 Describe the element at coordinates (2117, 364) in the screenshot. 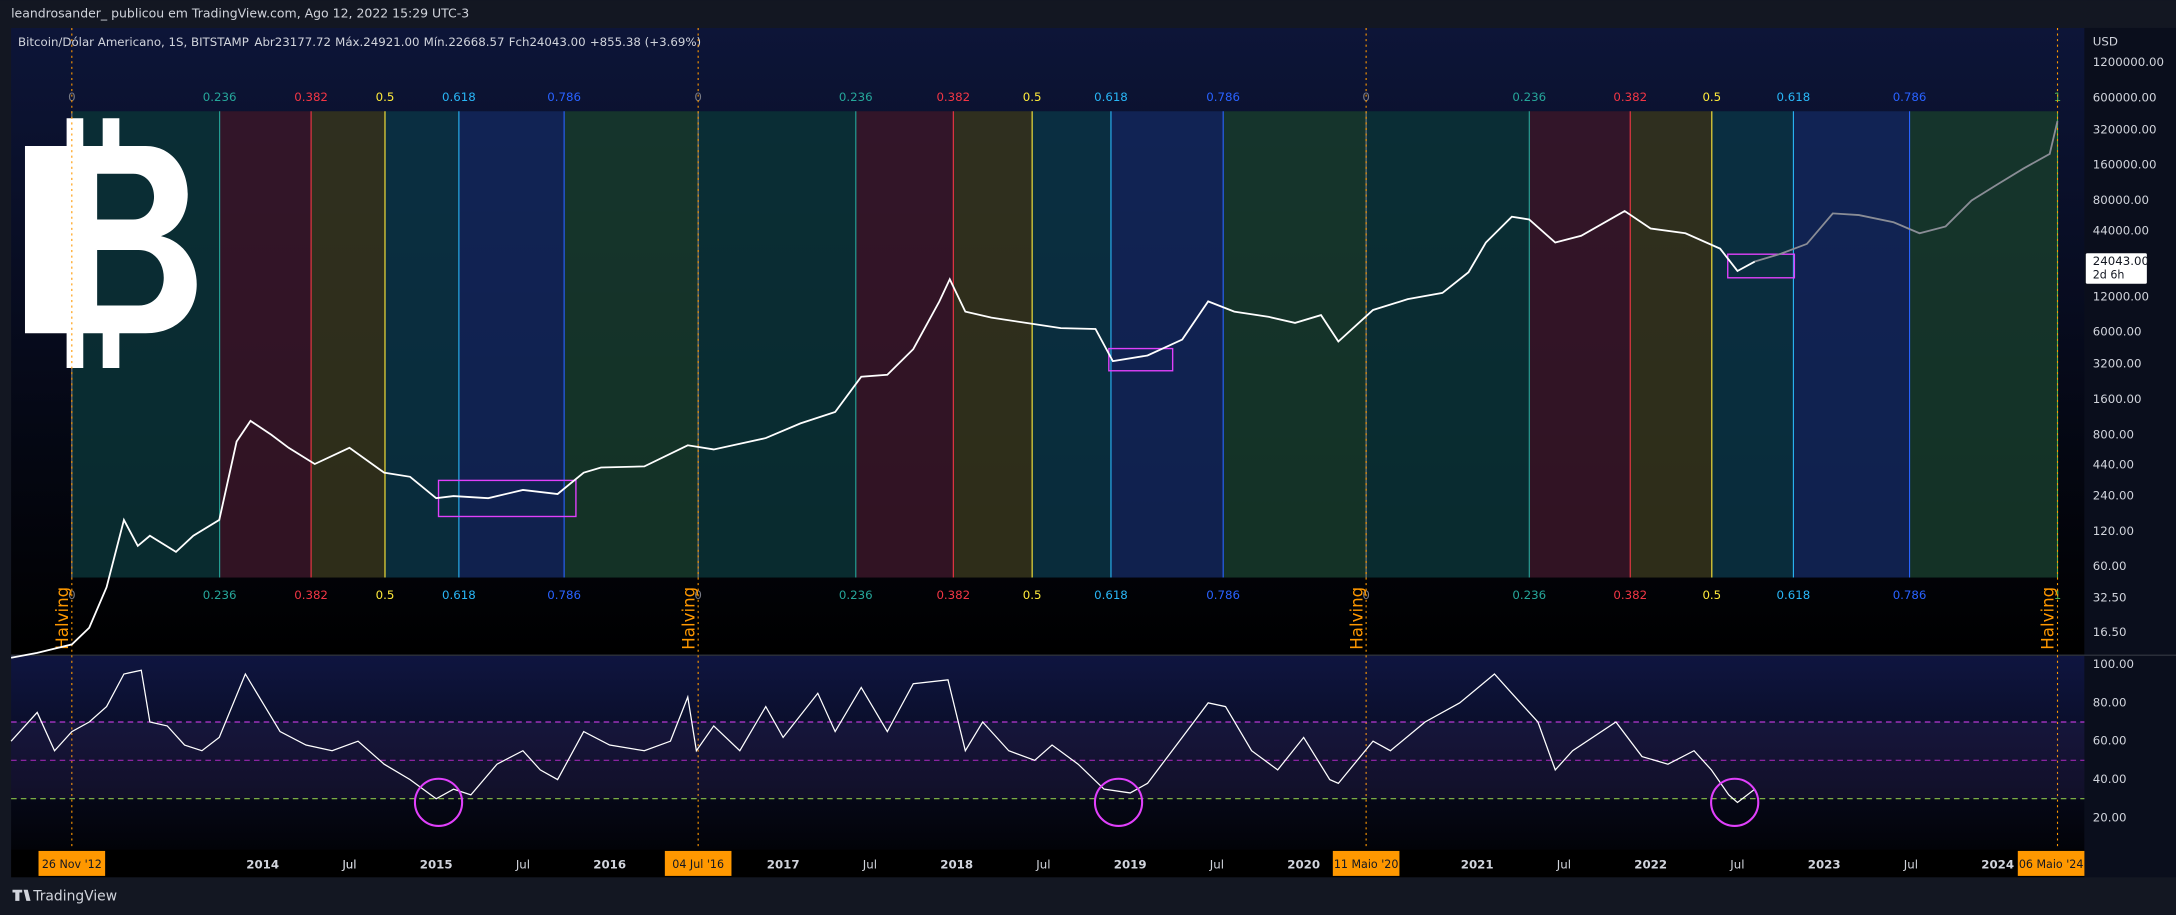

I see `y-tick-label: 3200.00` at that location.